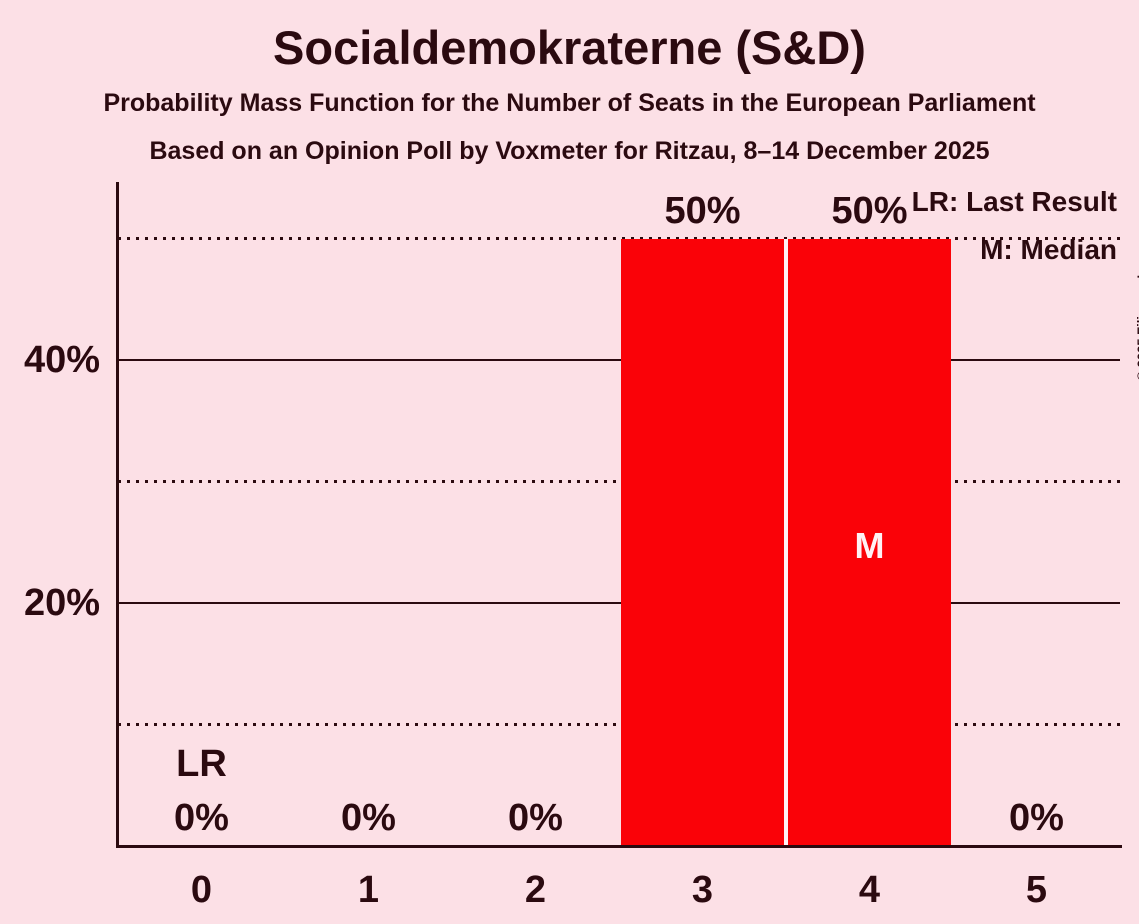  I want to click on gridline-dotted-10pct, so click(619, 724).